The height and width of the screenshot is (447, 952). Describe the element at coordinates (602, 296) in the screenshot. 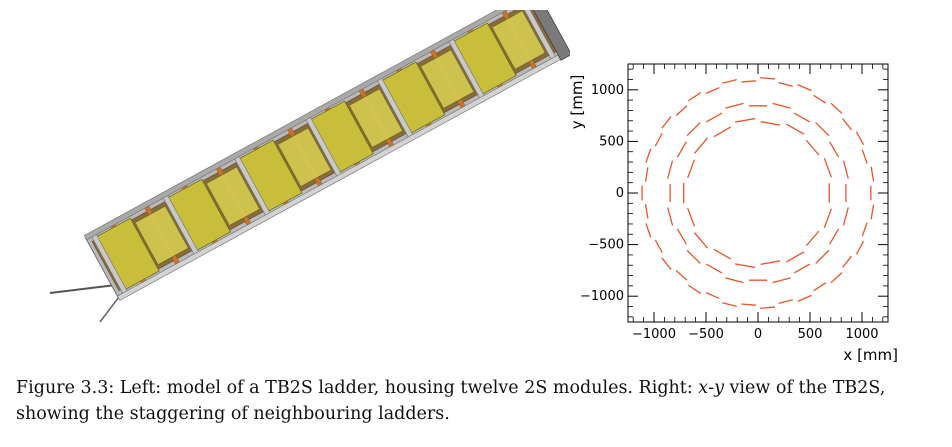

I see `y-tick-label: −1000` at that location.